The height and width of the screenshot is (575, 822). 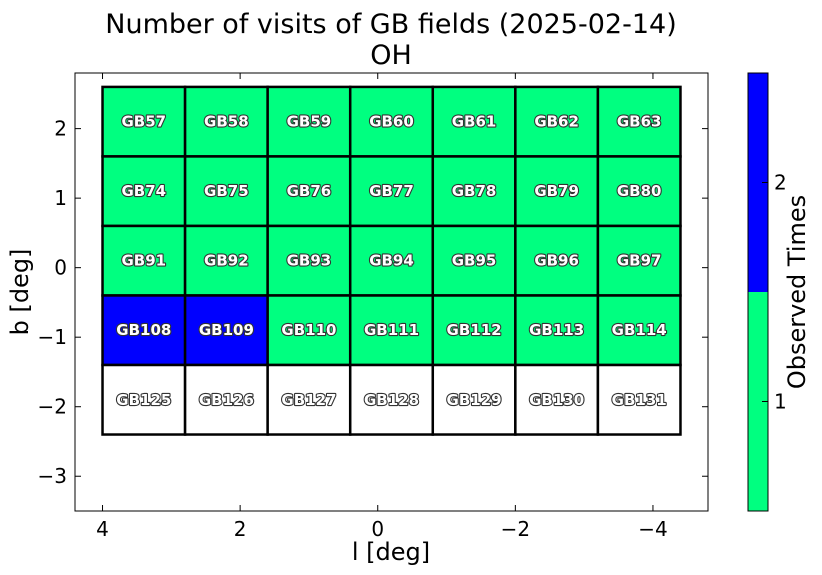 I want to click on field-cell-gb57, so click(x=144, y=121).